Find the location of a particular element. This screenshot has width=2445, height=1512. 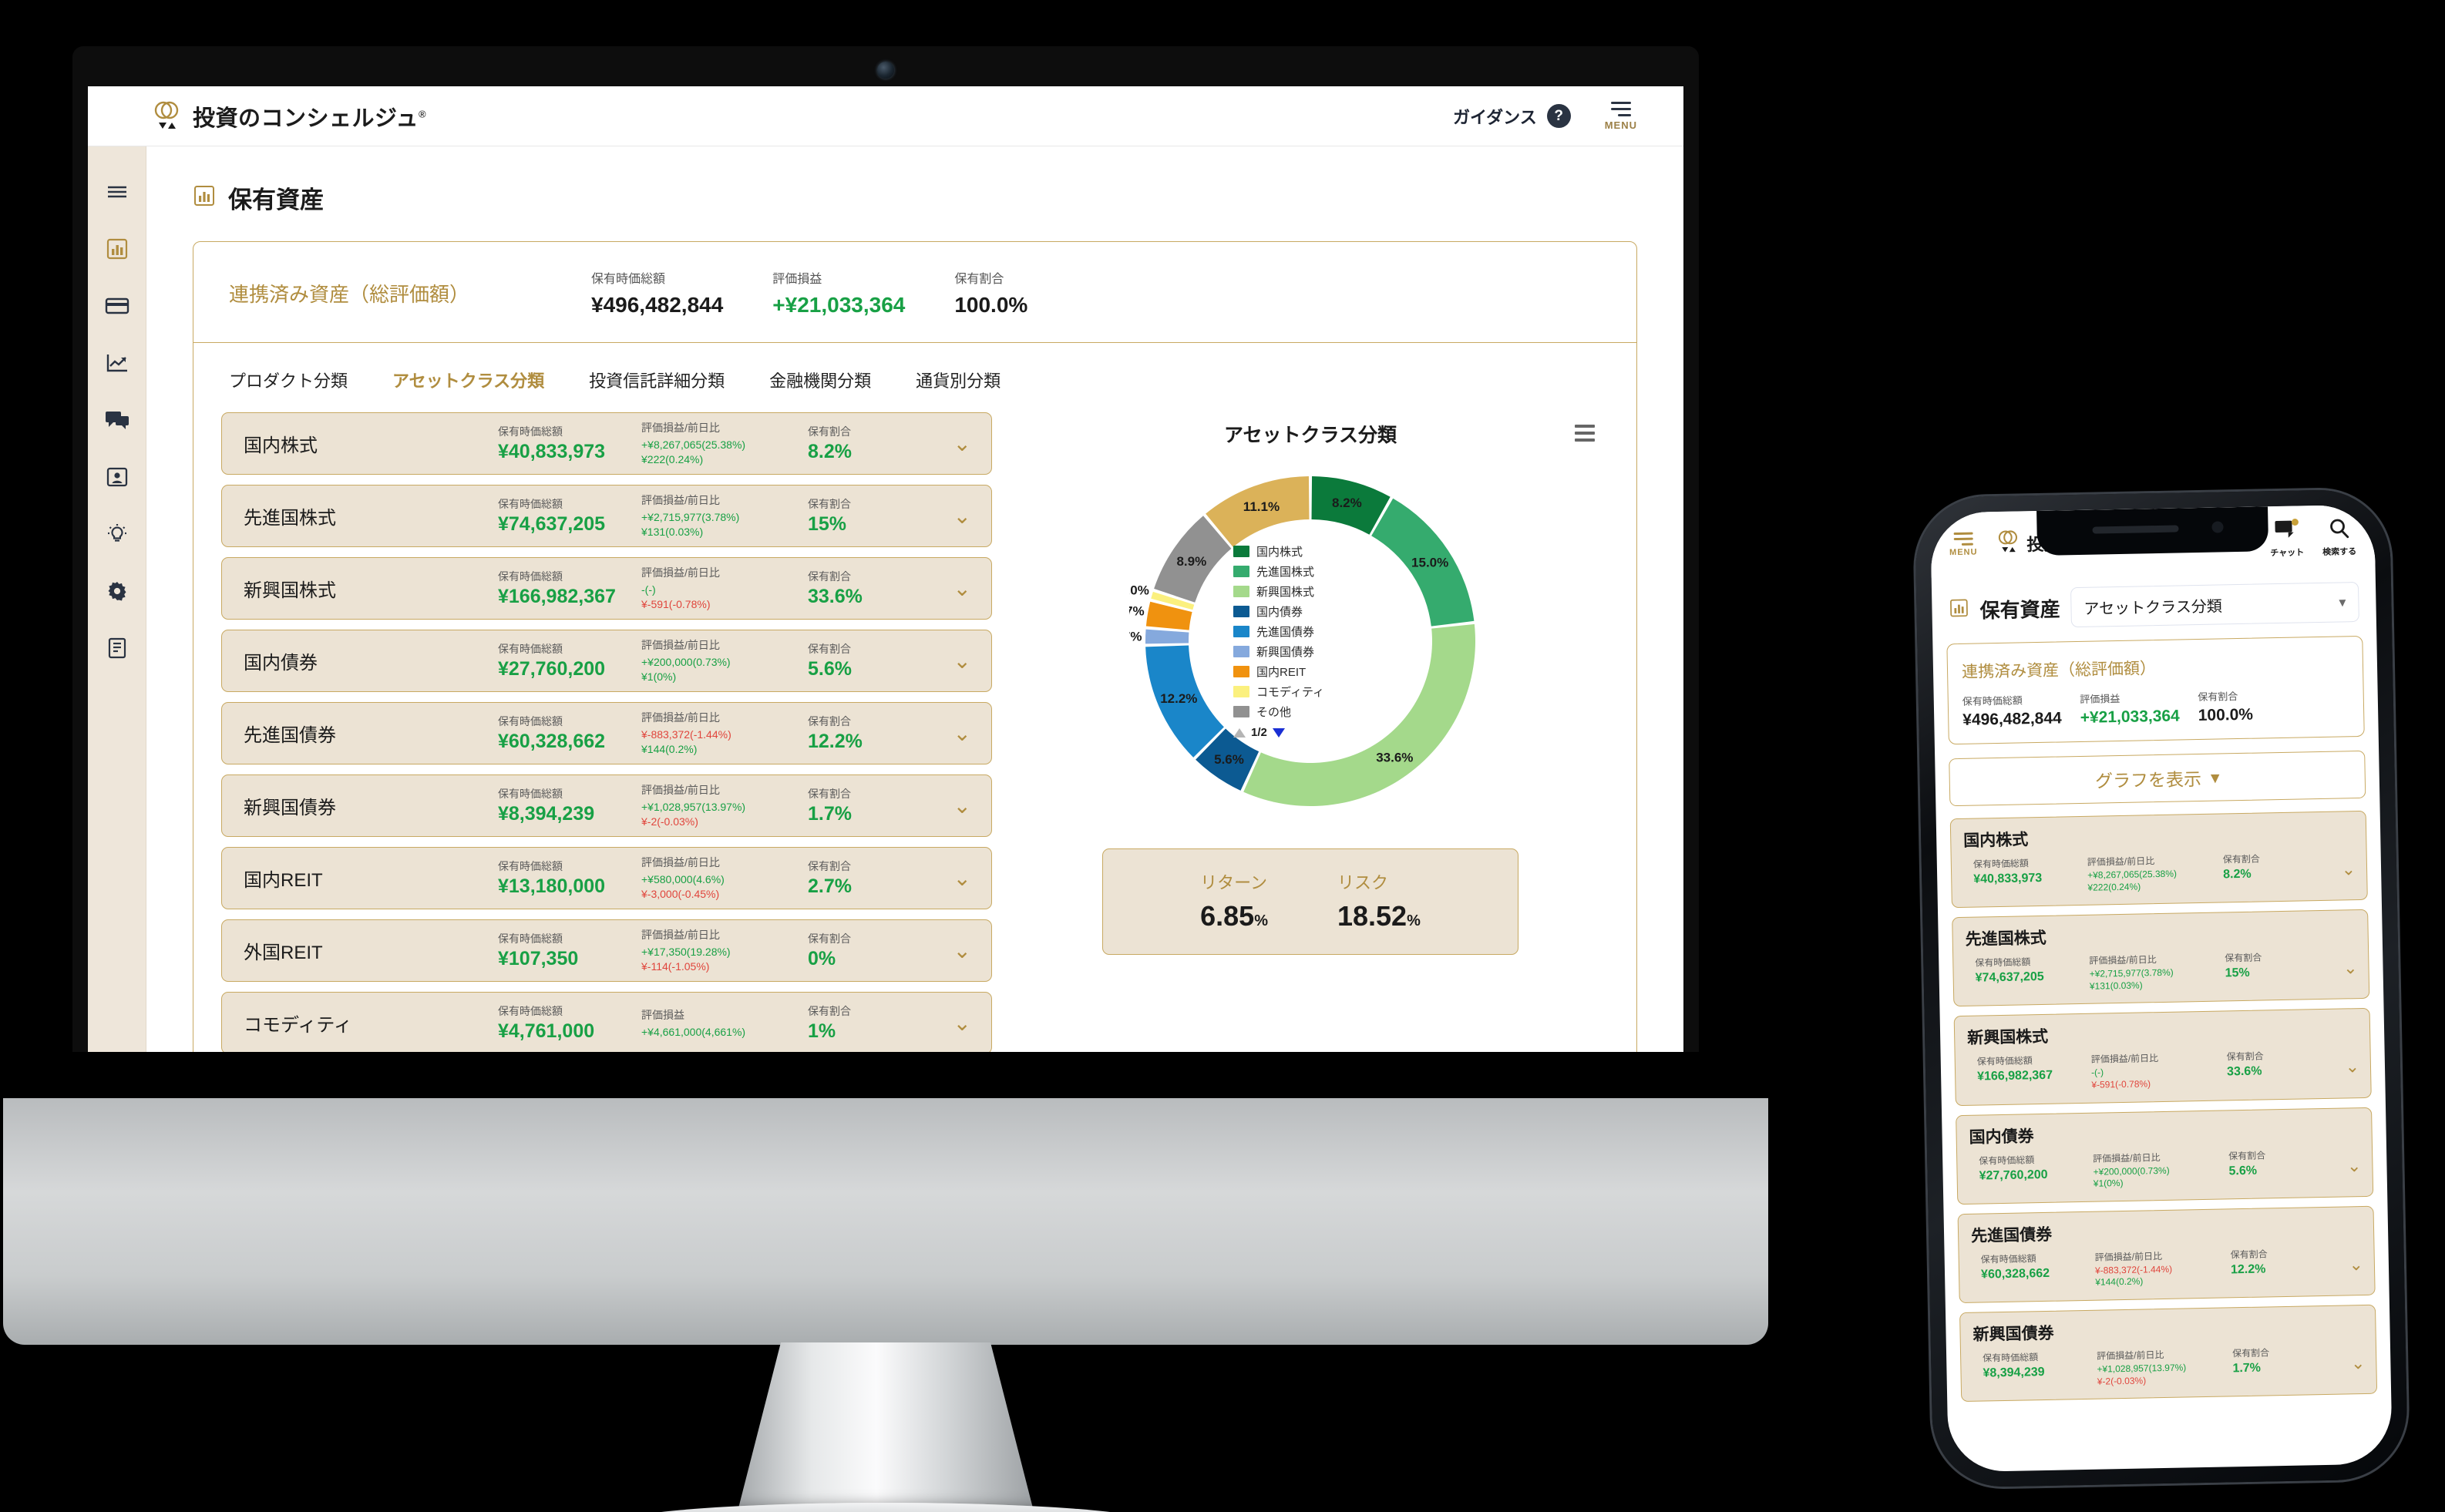

legend-item: 新興国株式 is located at coordinates (1310, 592).